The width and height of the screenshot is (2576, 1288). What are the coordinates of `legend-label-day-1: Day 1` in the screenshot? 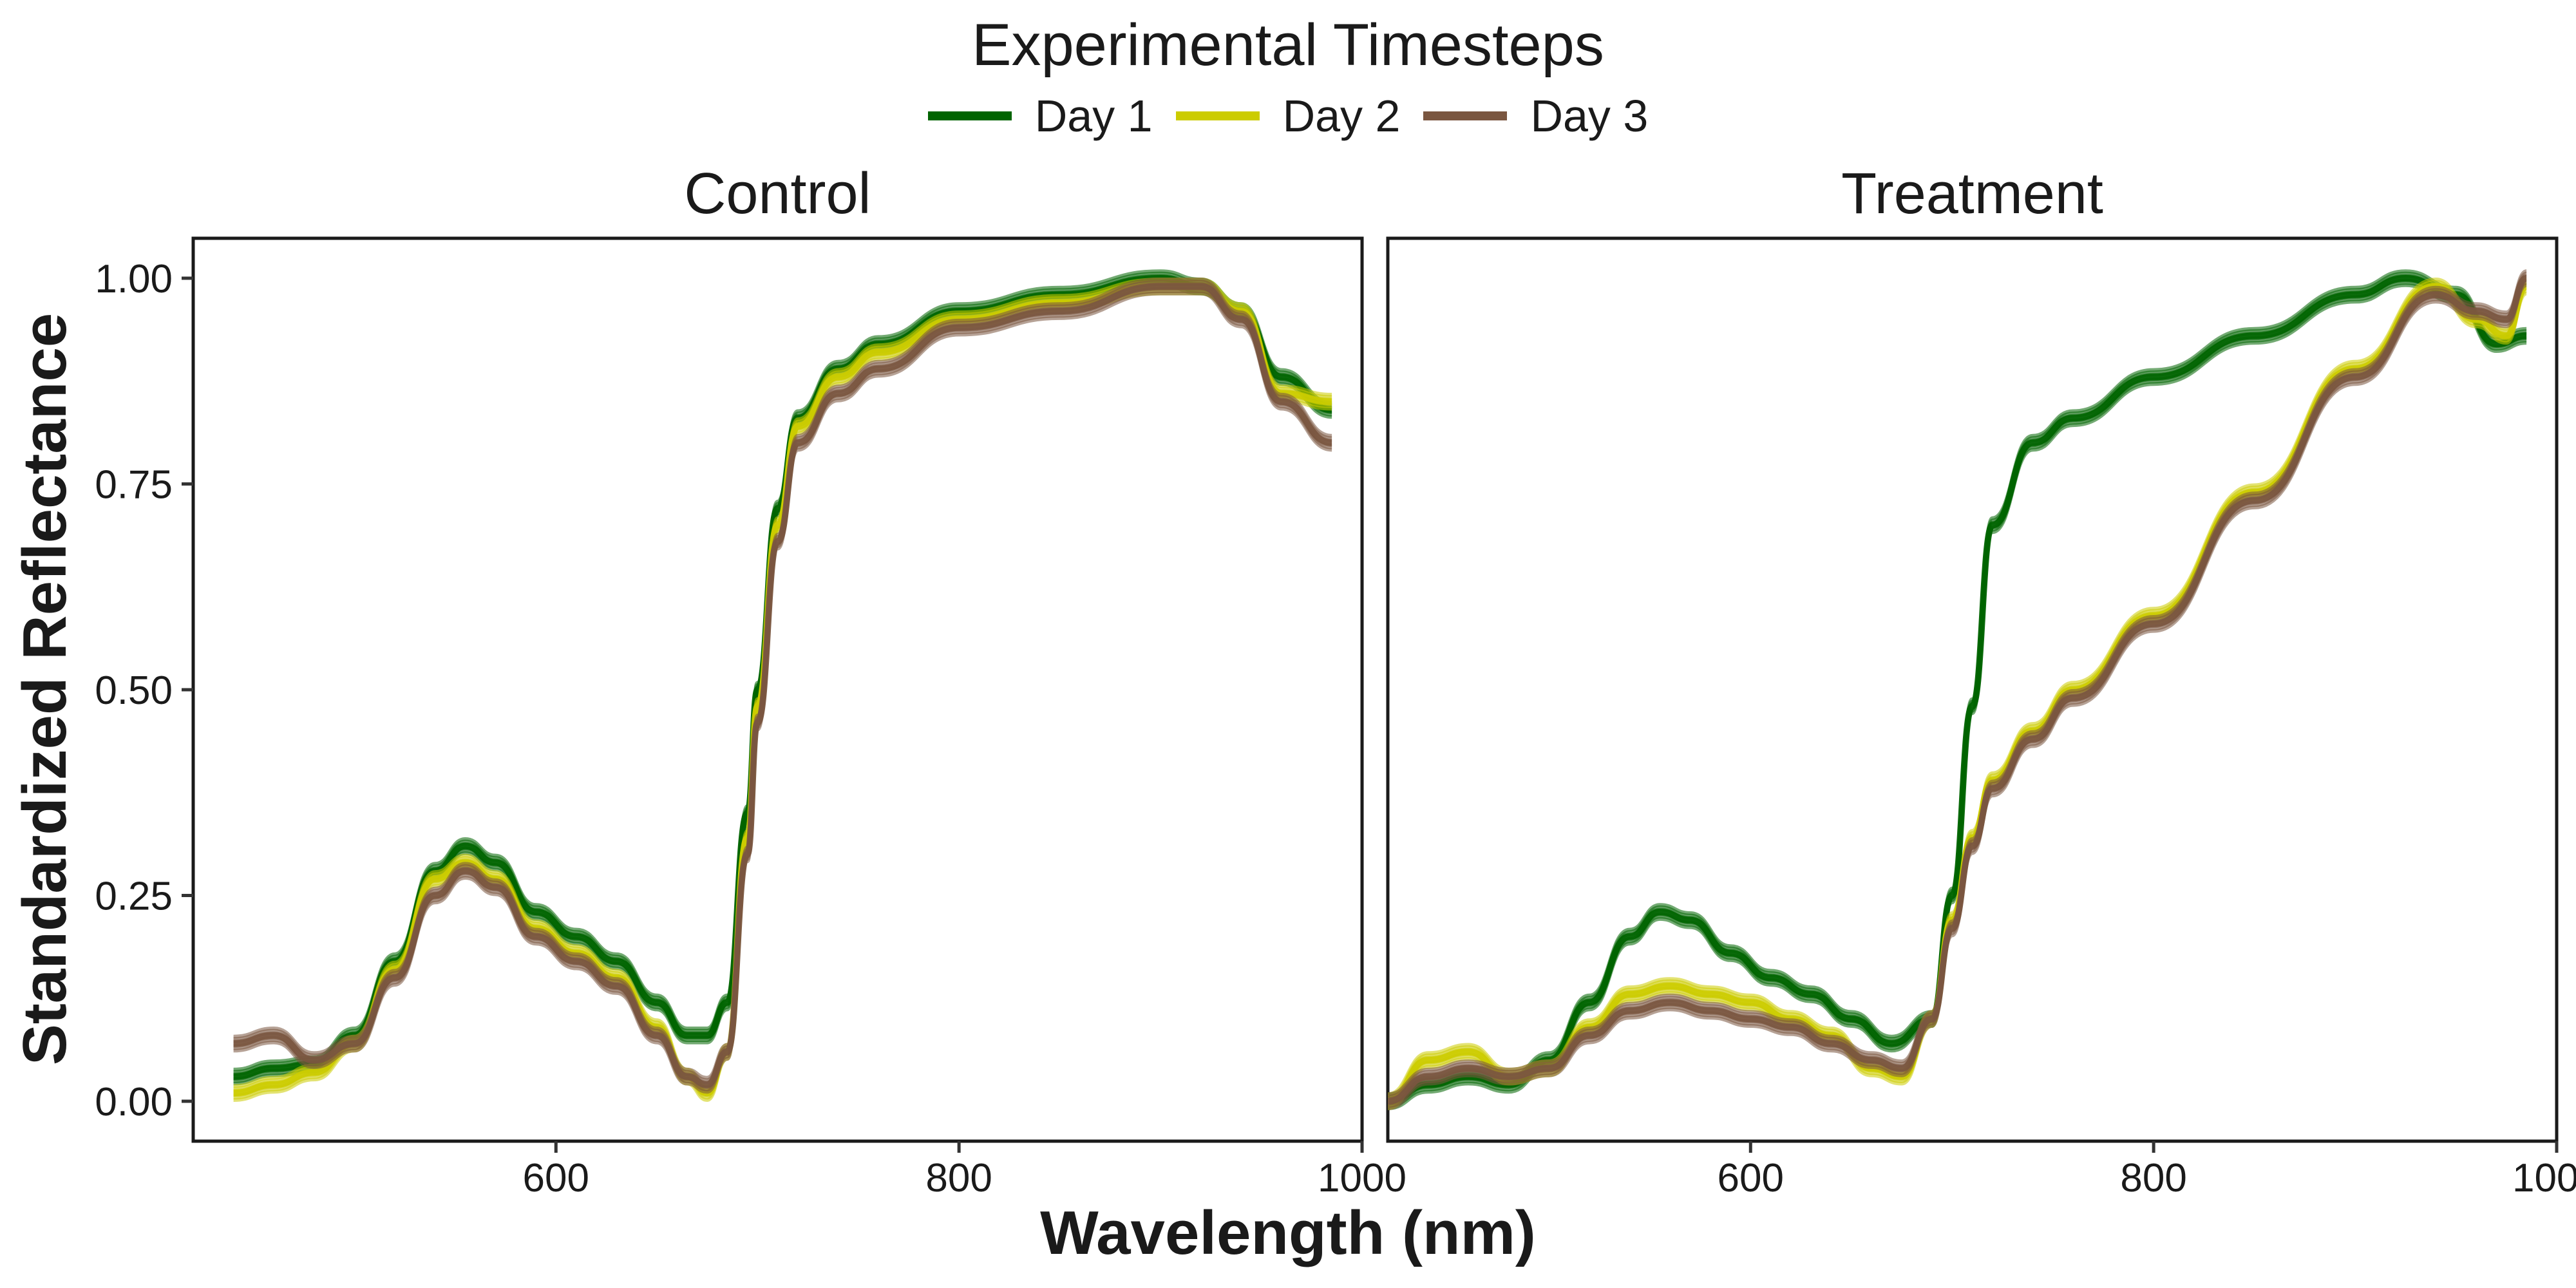 It's located at (1093, 116).